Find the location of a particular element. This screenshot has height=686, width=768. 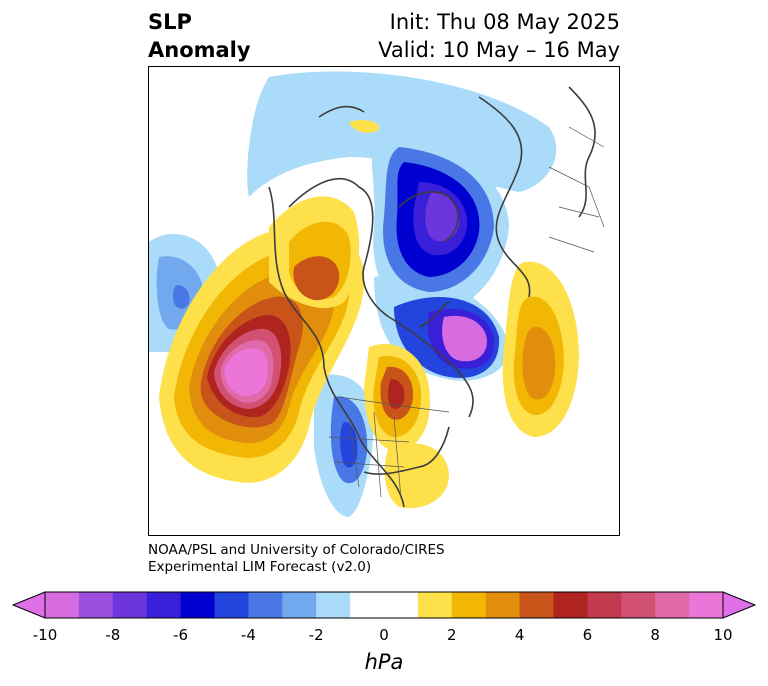

colorbar-tick-label: 6 is located at coordinates (587, 635).